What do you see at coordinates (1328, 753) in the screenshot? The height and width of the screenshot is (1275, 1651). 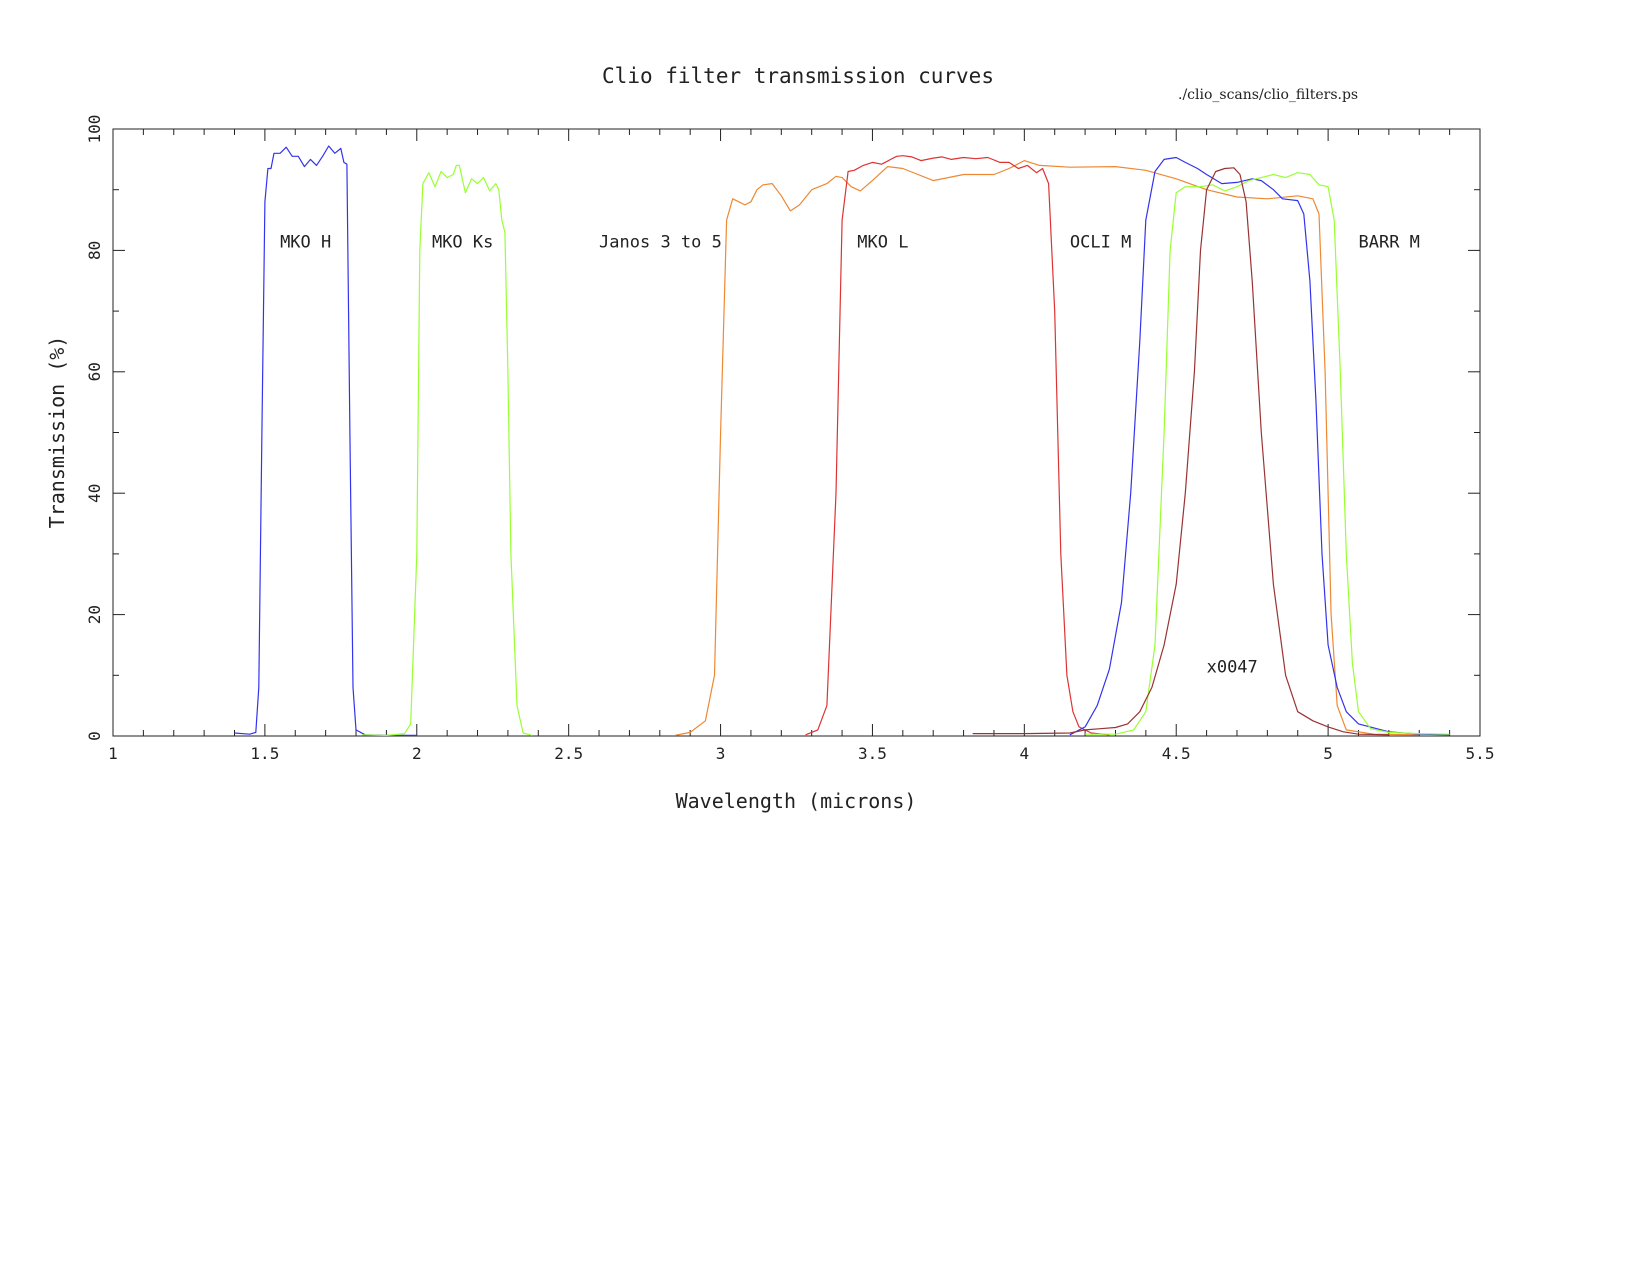 I see `x-tick-label: 5` at bounding box center [1328, 753].